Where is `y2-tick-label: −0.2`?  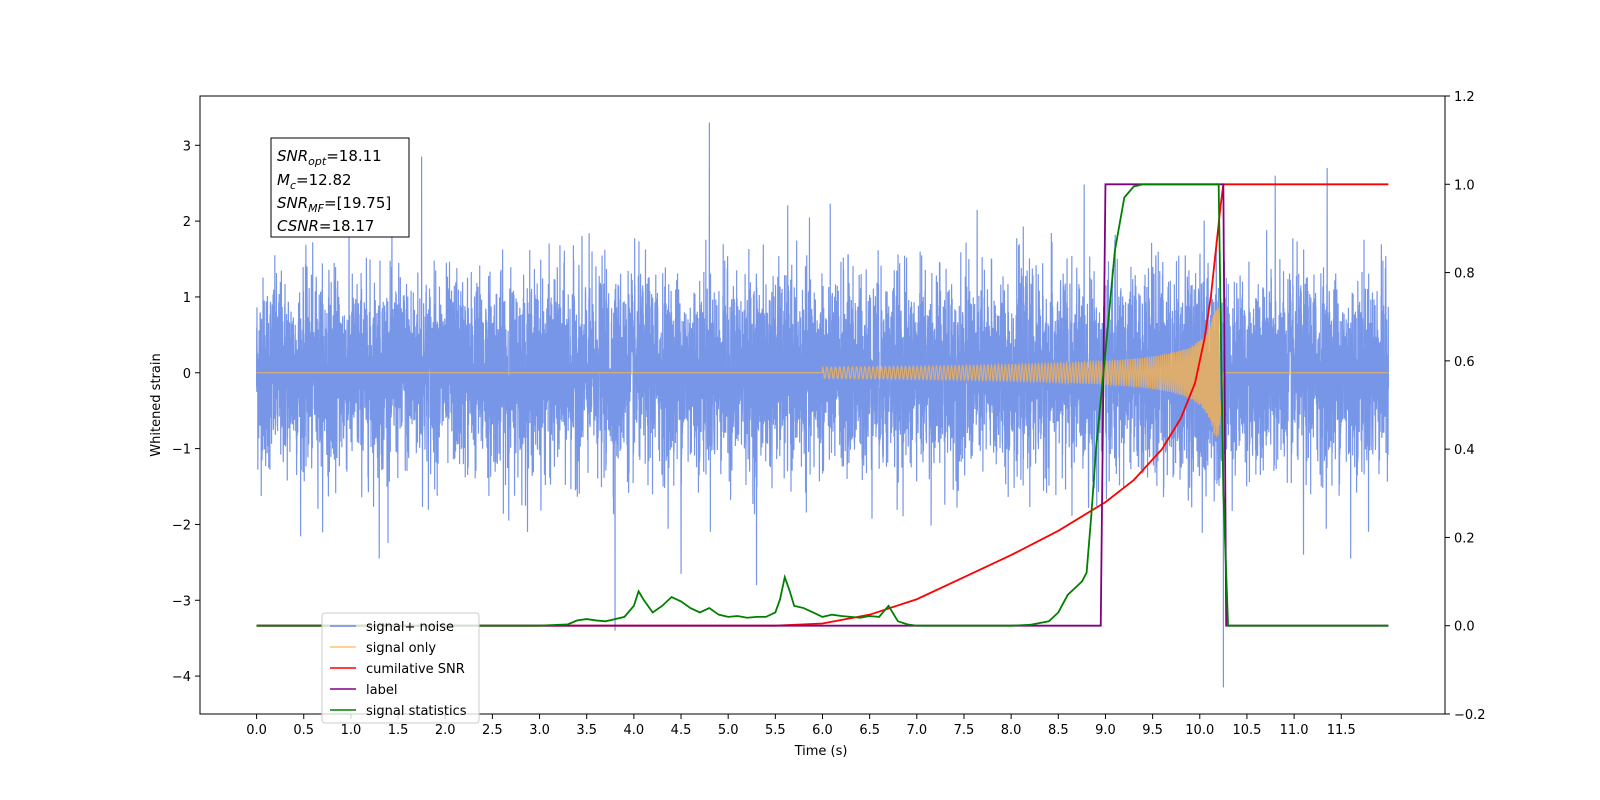 y2-tick-label: −0.2 is located at coordinates (1470, 715).